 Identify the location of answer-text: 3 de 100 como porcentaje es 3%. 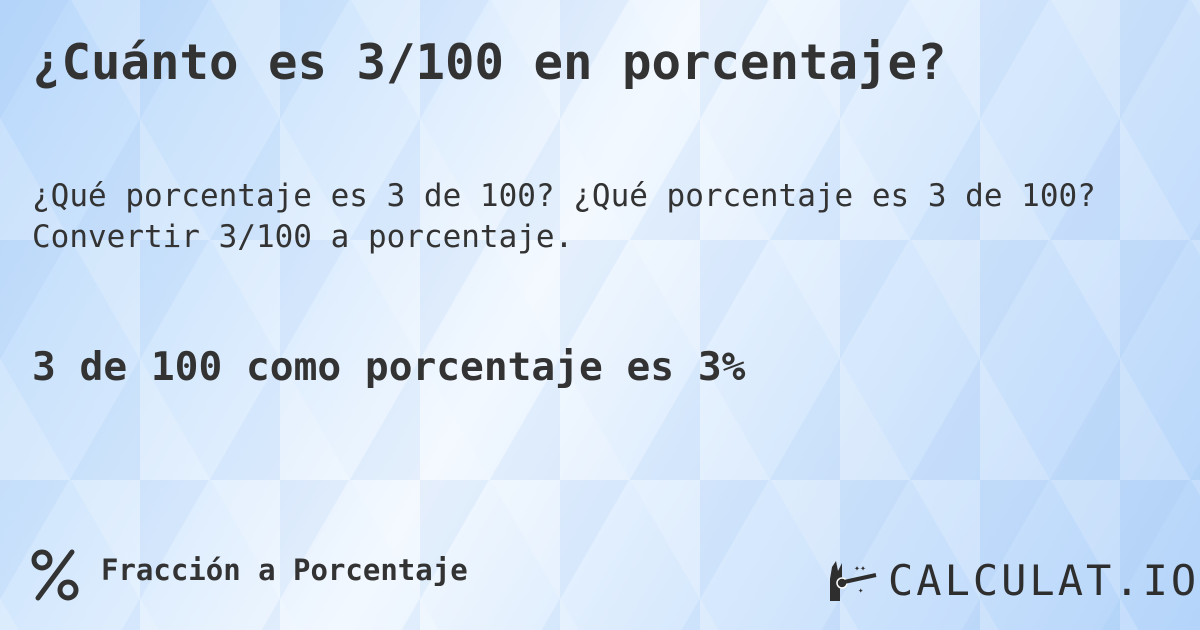
(389, 367).